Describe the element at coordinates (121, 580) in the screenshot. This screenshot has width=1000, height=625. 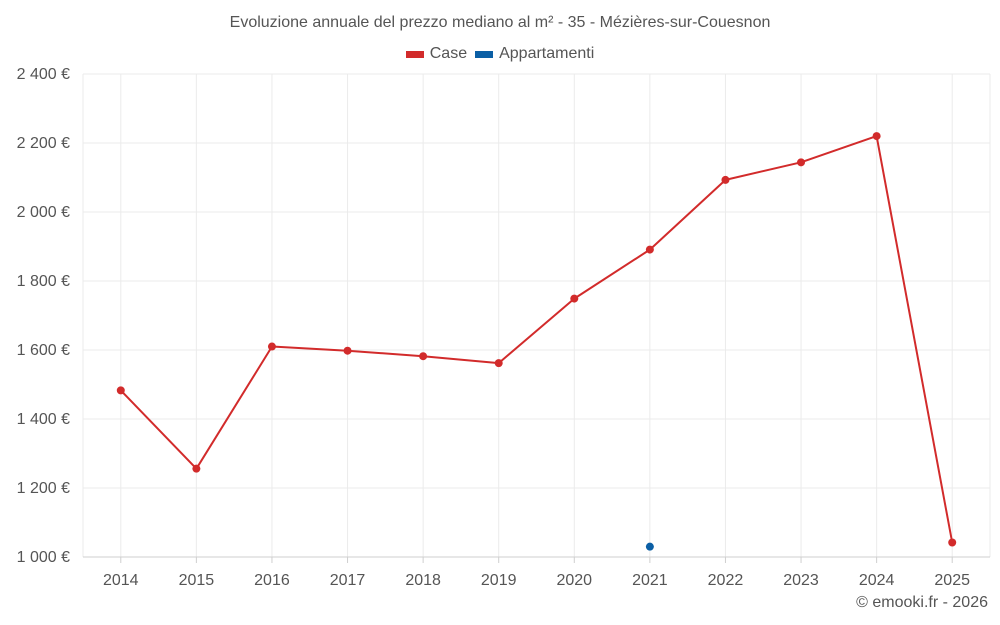
I see `x-tick-label: 2014` at that location.